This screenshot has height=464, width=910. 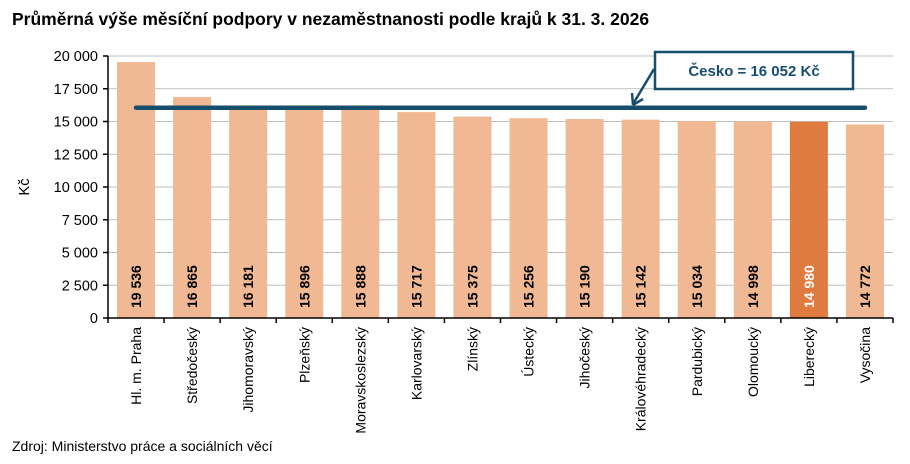 What do you see at coordinates (360, 286) in the screenshot?
I see `data-label: 15 888` at bounding box center [360, 286].